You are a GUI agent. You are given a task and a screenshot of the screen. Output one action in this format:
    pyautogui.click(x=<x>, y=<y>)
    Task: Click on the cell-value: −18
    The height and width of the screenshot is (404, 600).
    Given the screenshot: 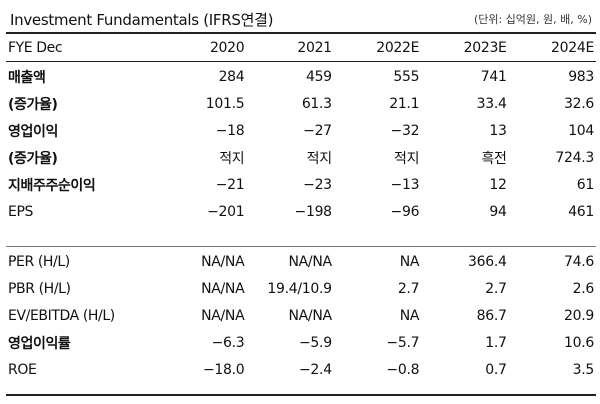 What is the action you would take?
    pyautogui.click(x=230, y=130)
    